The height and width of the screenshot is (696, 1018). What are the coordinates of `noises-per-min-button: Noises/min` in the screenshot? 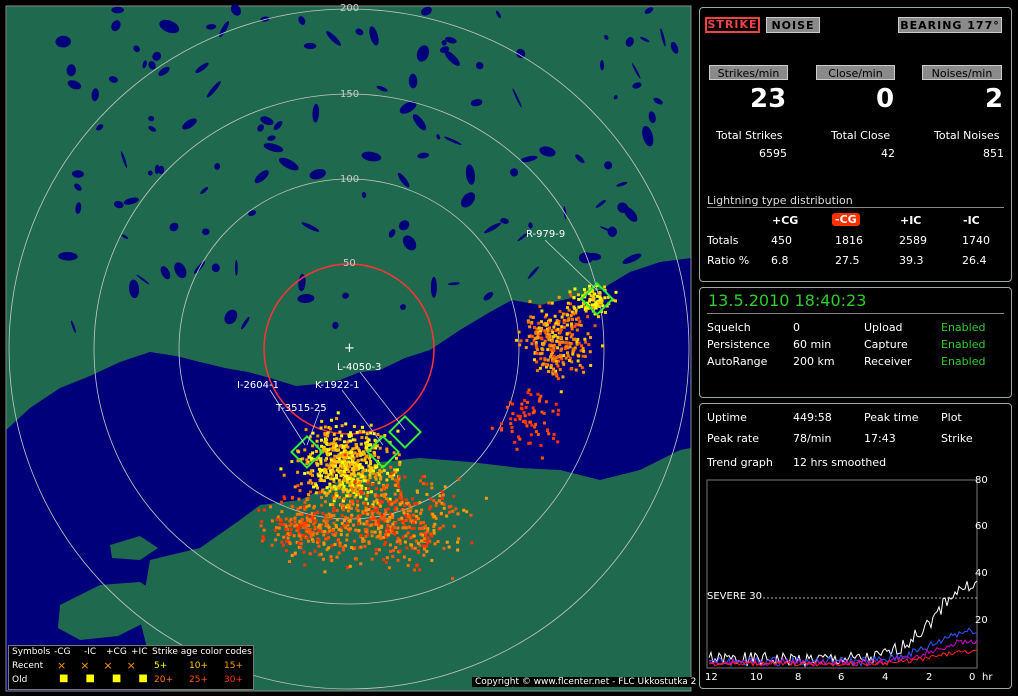 It's located at (962, 72).